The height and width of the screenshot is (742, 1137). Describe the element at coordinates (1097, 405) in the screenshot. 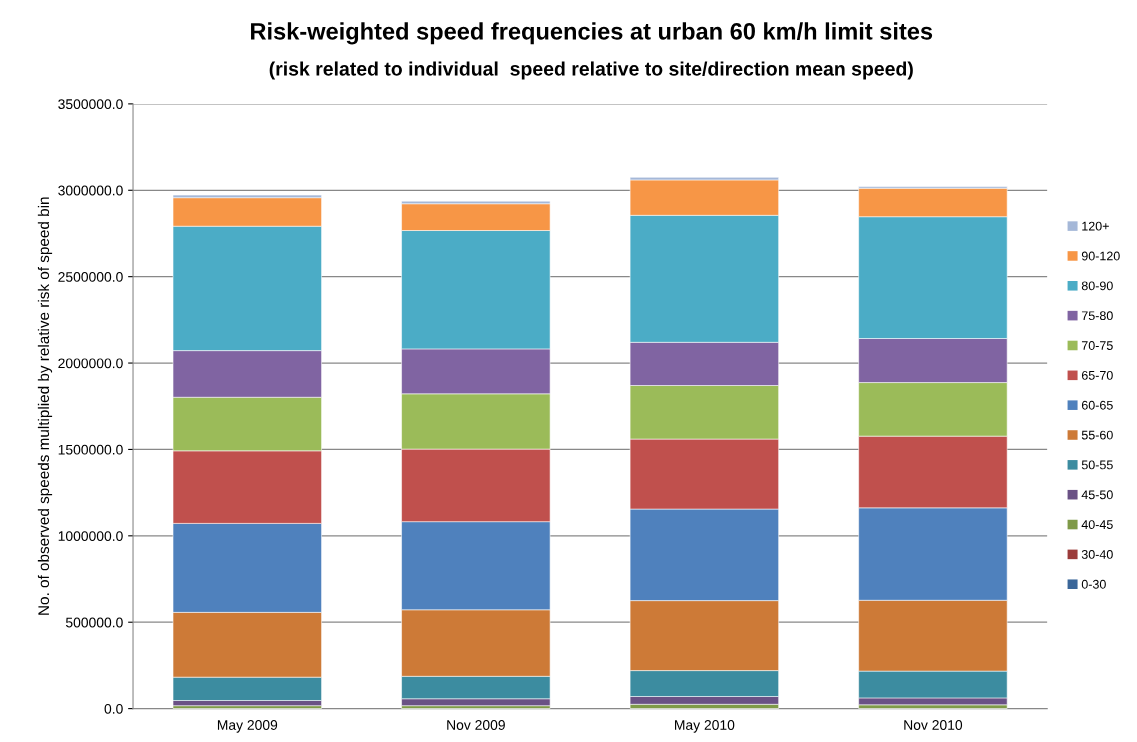

I see `legend-label: 60-65` at that location.